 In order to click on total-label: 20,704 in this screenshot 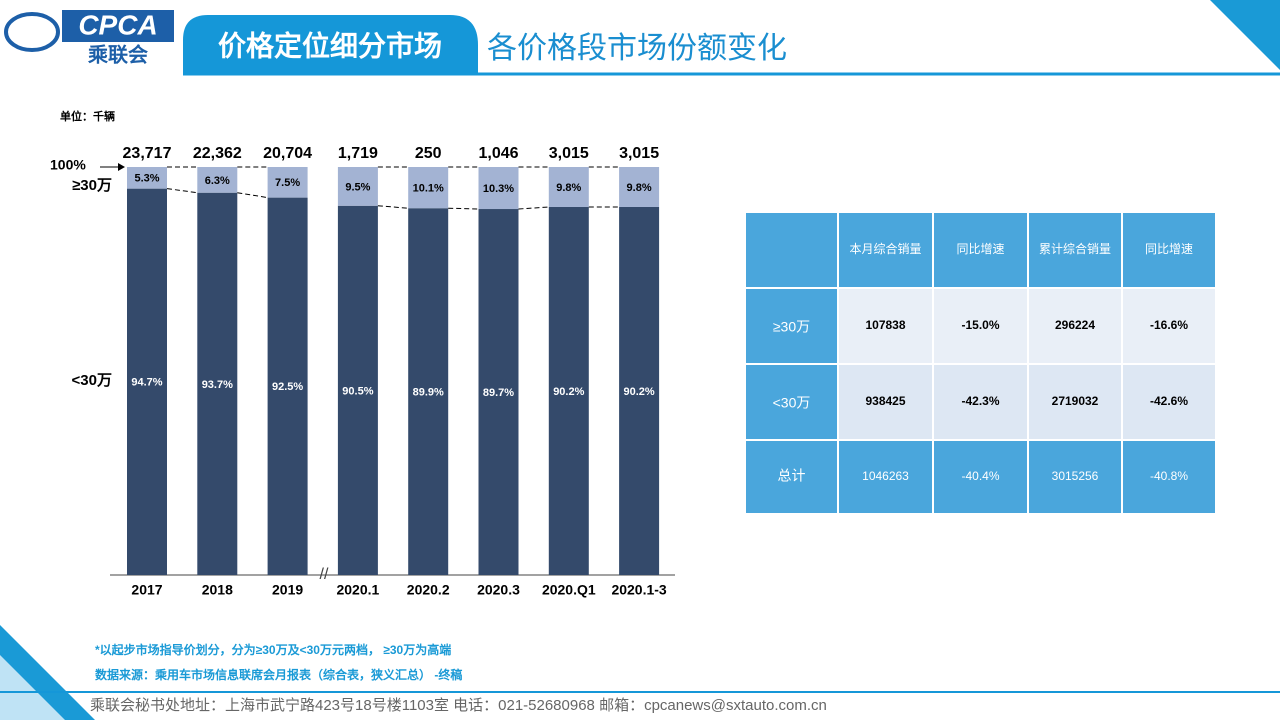, I will do `click(287, 153)`.